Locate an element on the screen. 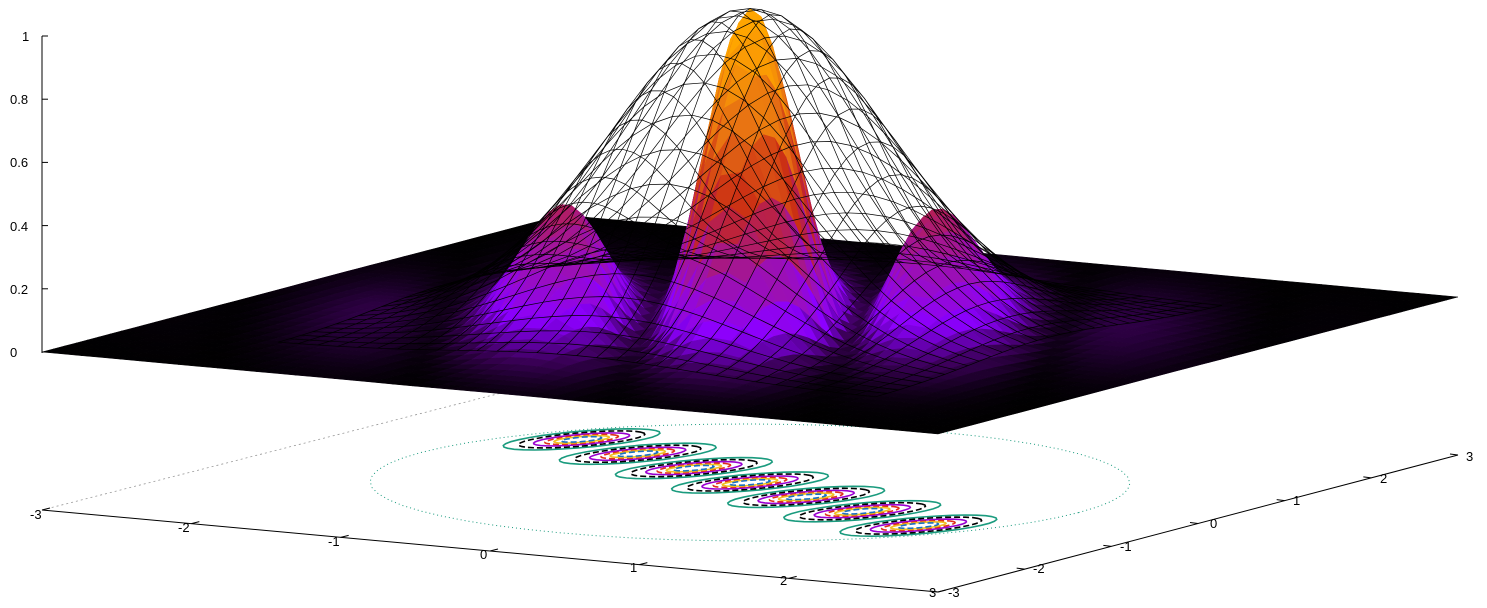  y-tick-label: -1 is located at coordinates (1126, 546).